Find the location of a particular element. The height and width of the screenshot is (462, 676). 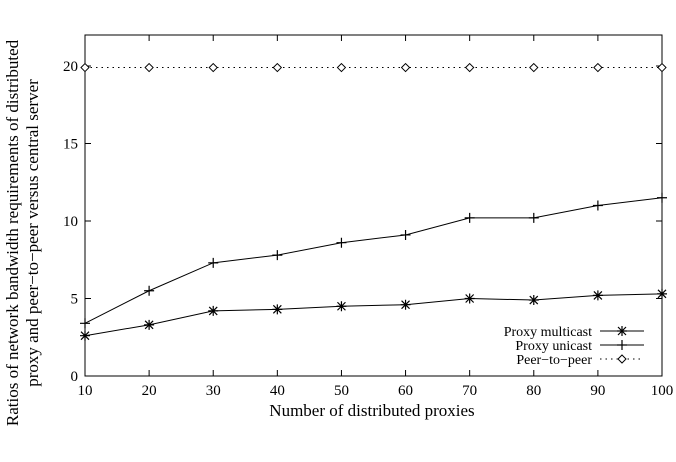

legend-label: Proxy unicast is located at coordinates (553, 346).